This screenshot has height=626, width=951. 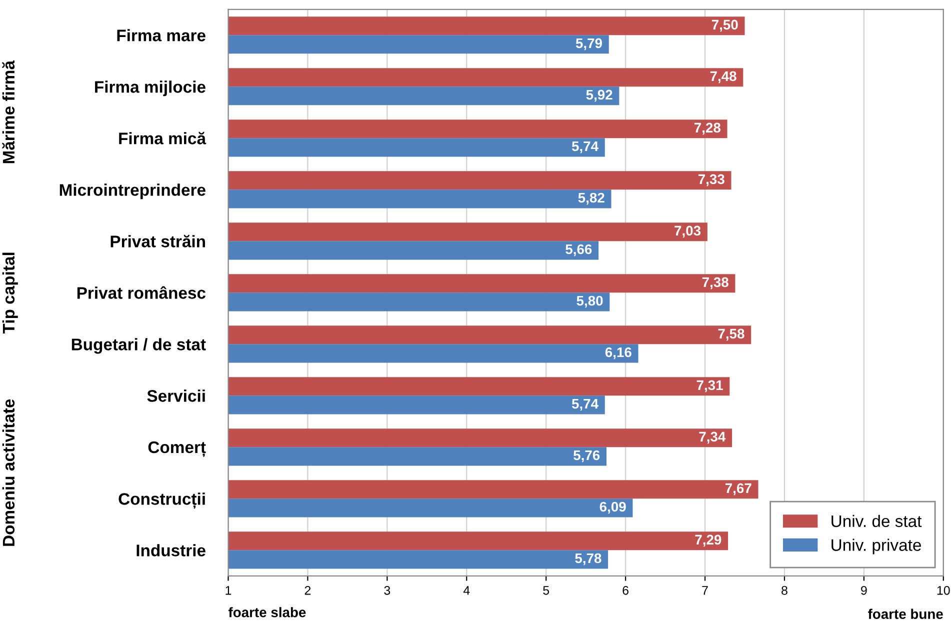 What do you see at coordinates (785, 590) in the screenshot?
I see `x-tick-label: 8` at bounding box center [785, 590].